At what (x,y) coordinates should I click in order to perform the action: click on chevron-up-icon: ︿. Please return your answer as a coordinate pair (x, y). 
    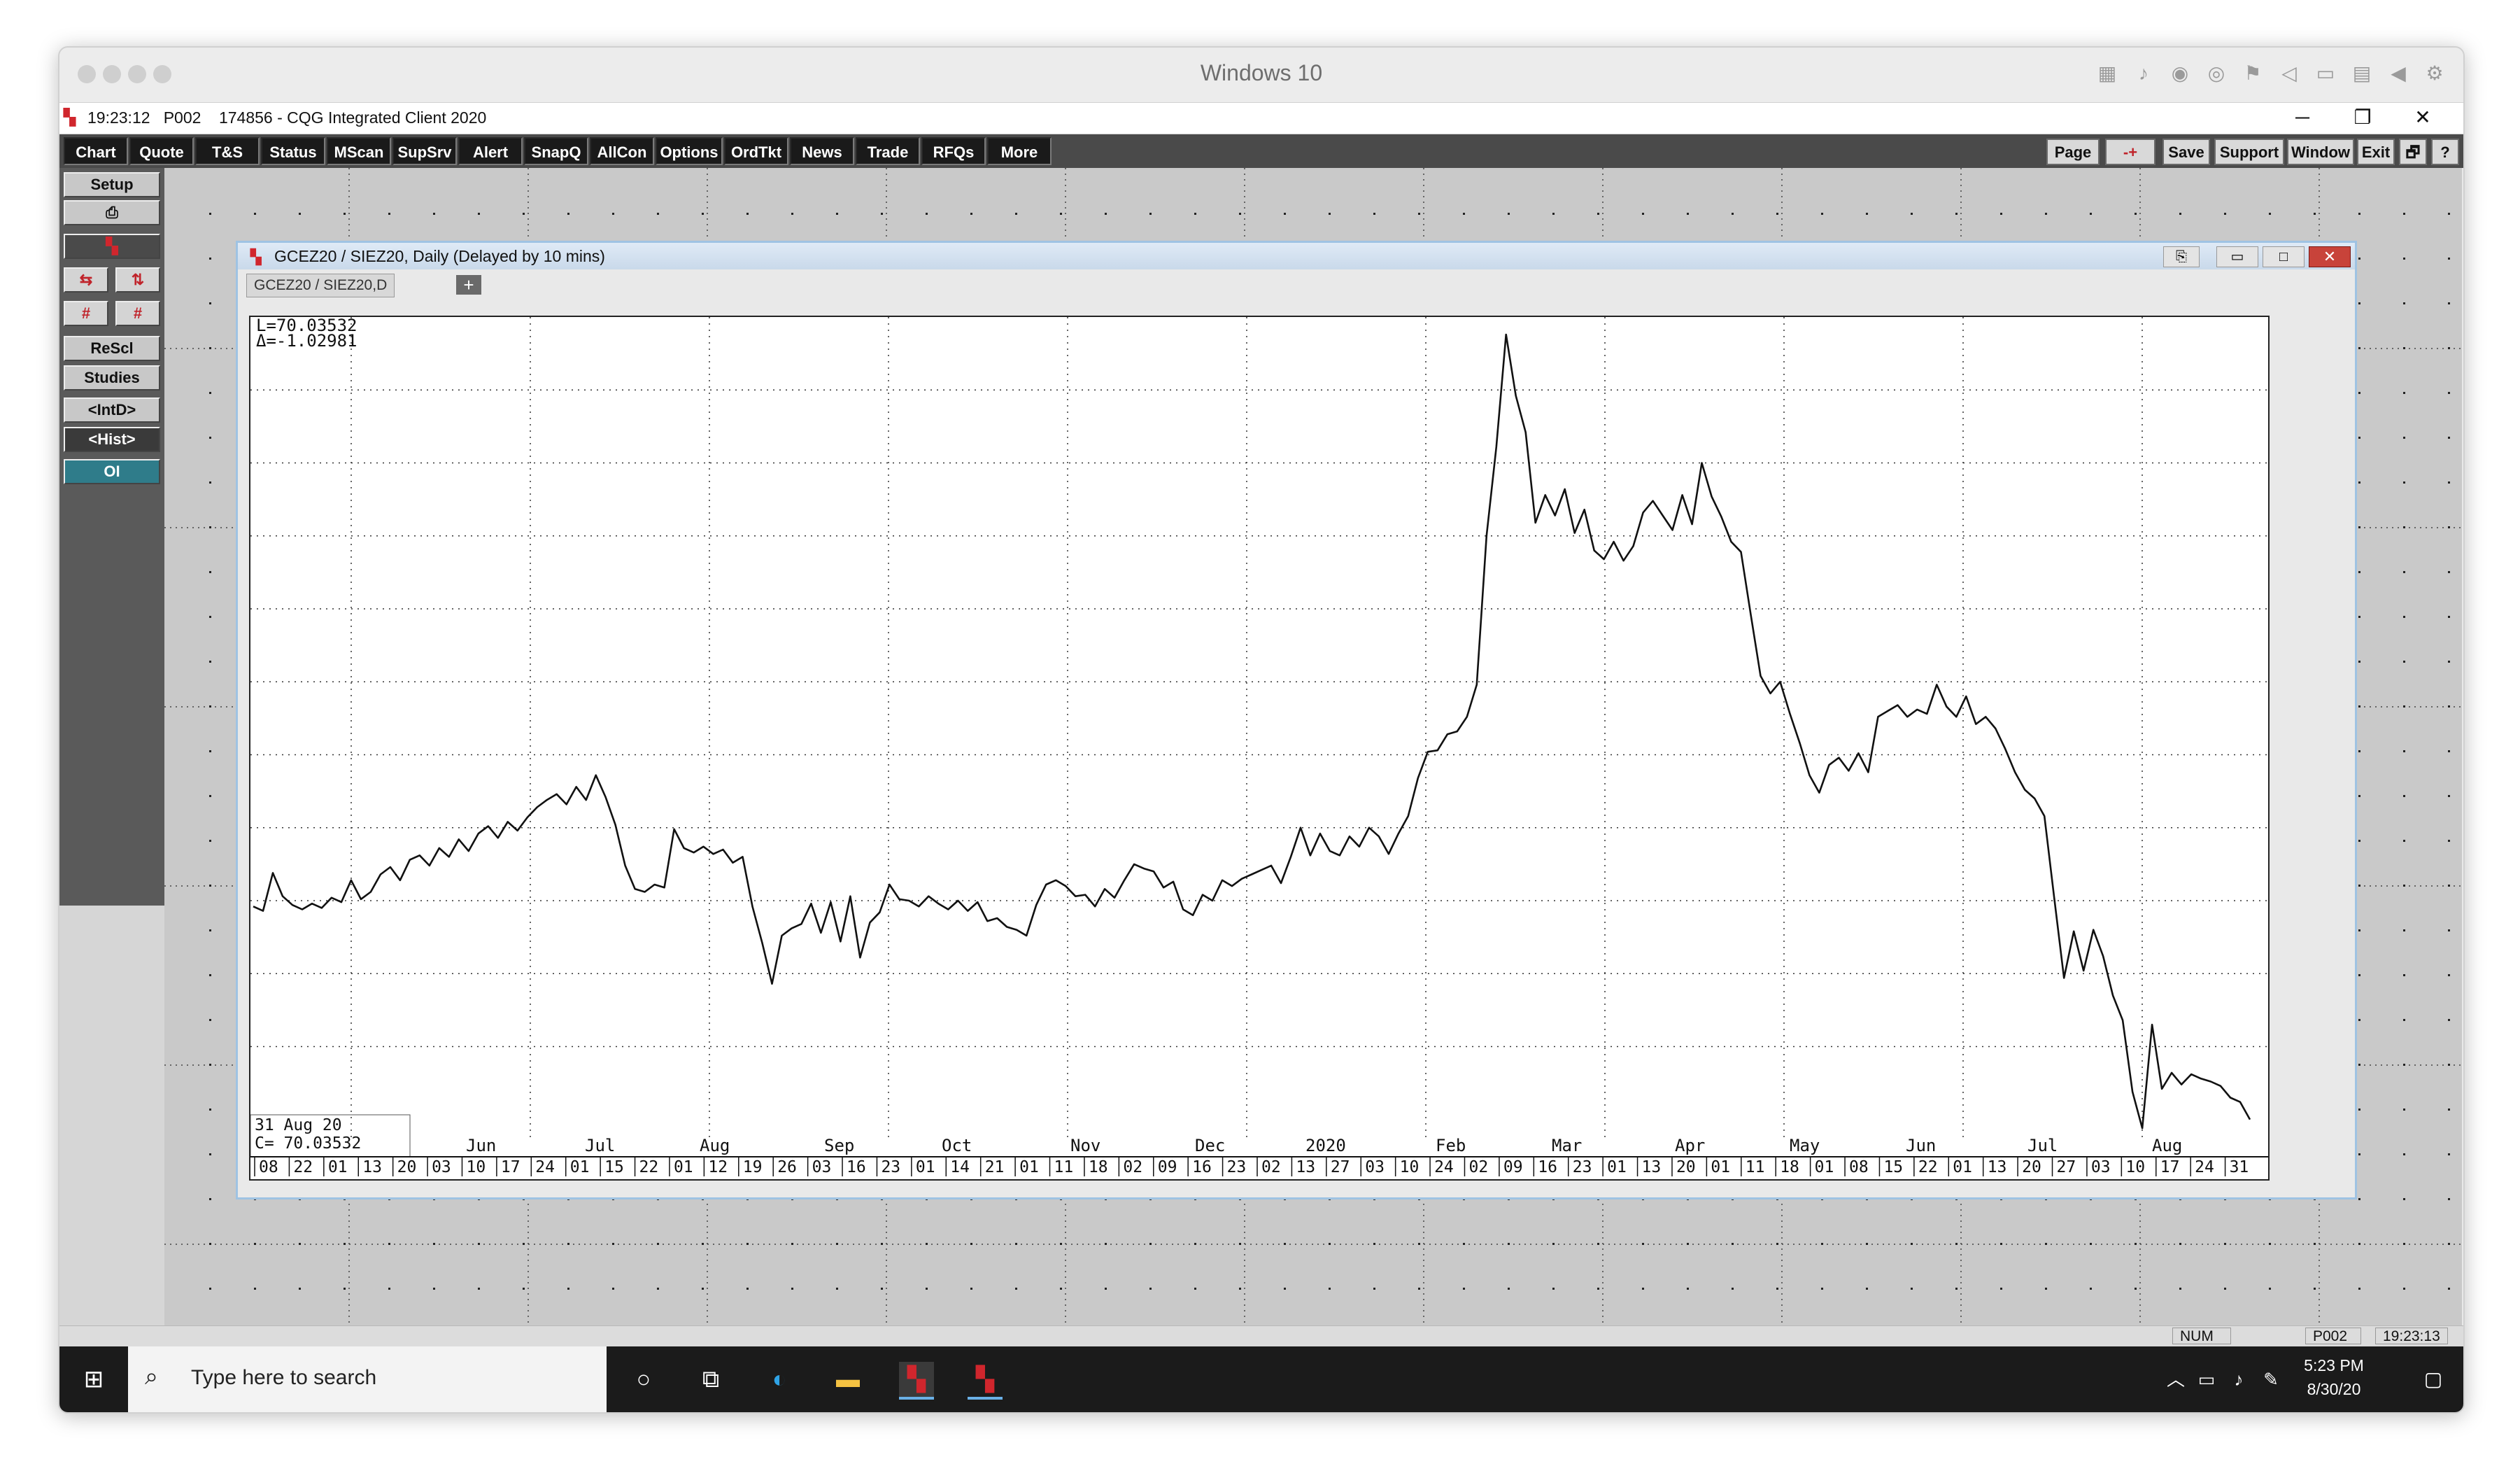
    Looking at the image, I should click on (2176, 1379).